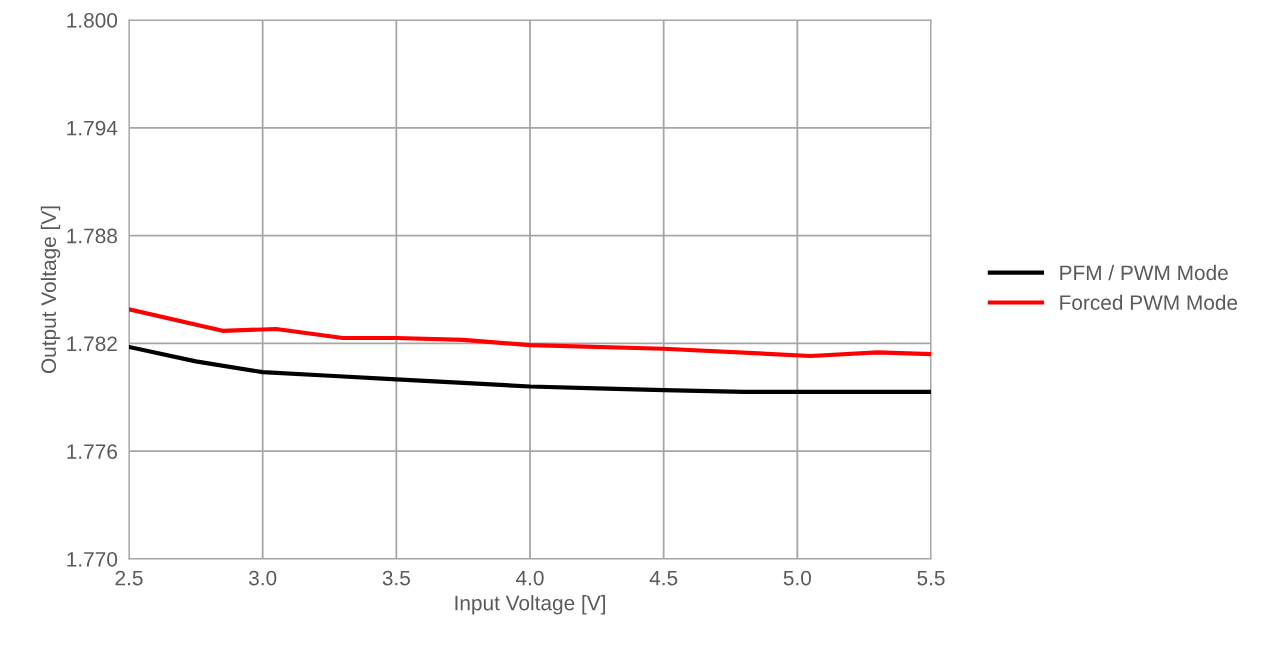 The width and height of the screenshot is (1283, 645). I want to click on y-tick-label: 1.800, so click(92, 20).